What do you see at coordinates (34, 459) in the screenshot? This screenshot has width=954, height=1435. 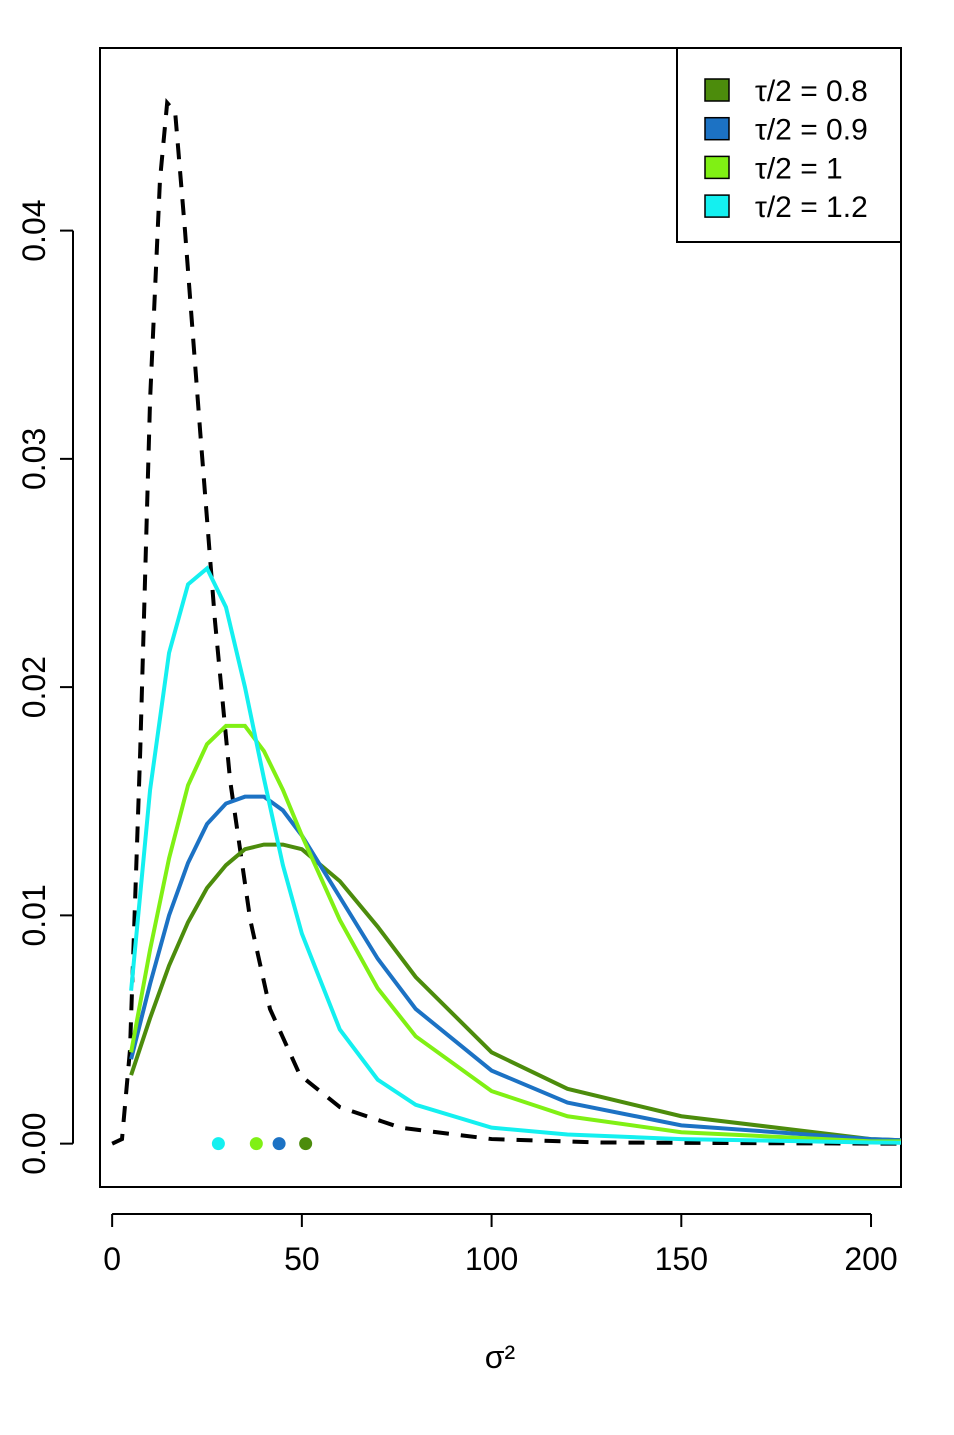 I see `y-tick-label: 0.03` at bounding box center [34, 459].